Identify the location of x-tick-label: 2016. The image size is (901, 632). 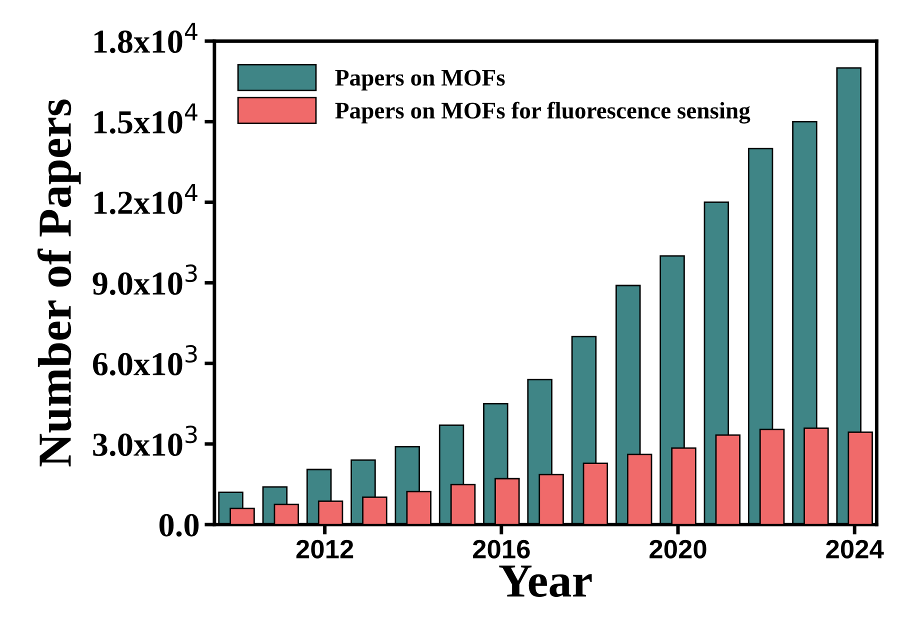
(501, 549).